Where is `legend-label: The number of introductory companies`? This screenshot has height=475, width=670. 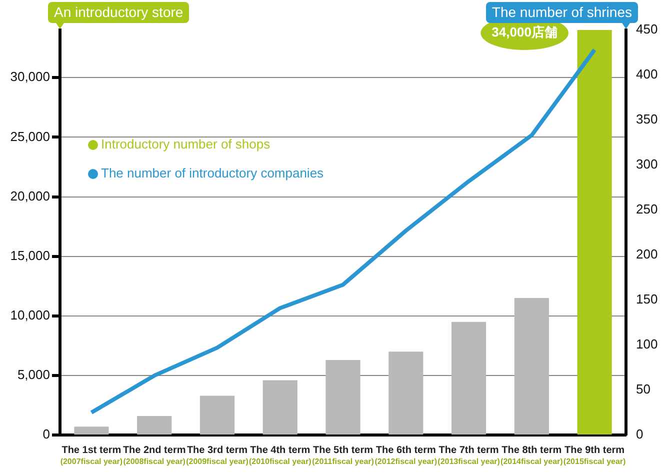
legend-label: The number of introductory companies is located at coordinates (212, 173).